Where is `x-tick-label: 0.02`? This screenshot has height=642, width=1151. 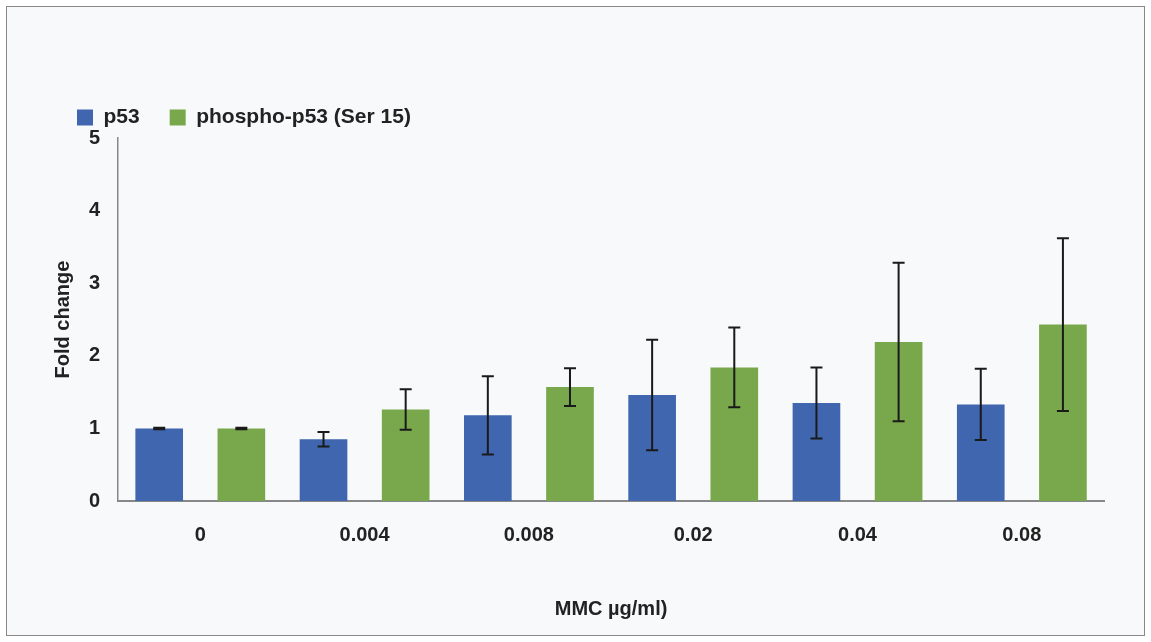
x-tick-label: 0.02 is located at coordinates (693, 533).